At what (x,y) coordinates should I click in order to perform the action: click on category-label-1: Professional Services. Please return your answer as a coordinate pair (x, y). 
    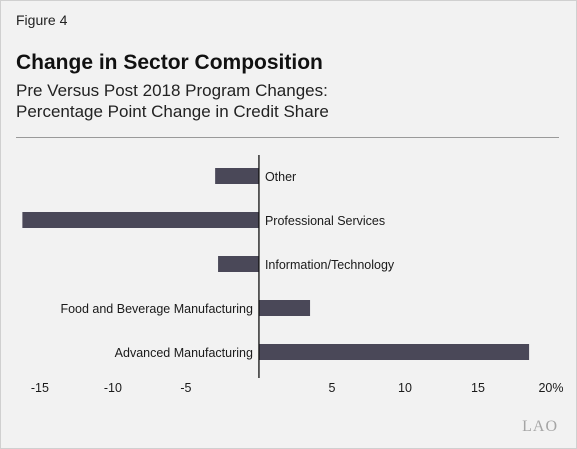
    Looking at the image, I should click on (325, 221).